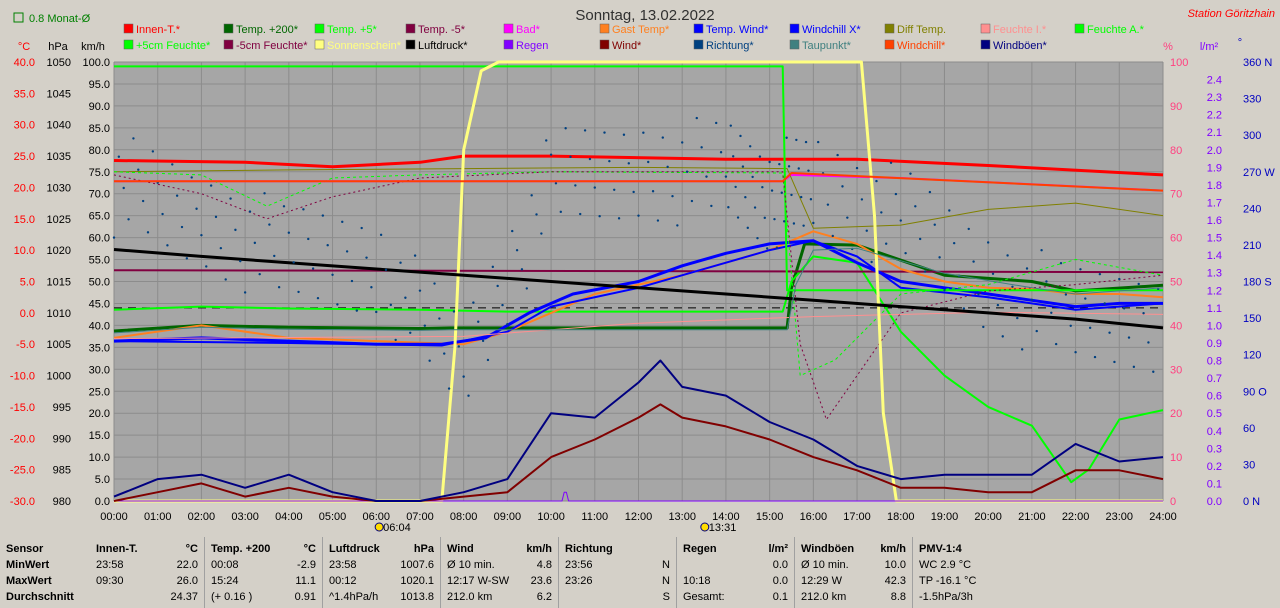 The image size is (1280, 608). Describe the element at coordinates (96, 63) in the screenshot. I see `kmh-tick: 100.0` at that location.